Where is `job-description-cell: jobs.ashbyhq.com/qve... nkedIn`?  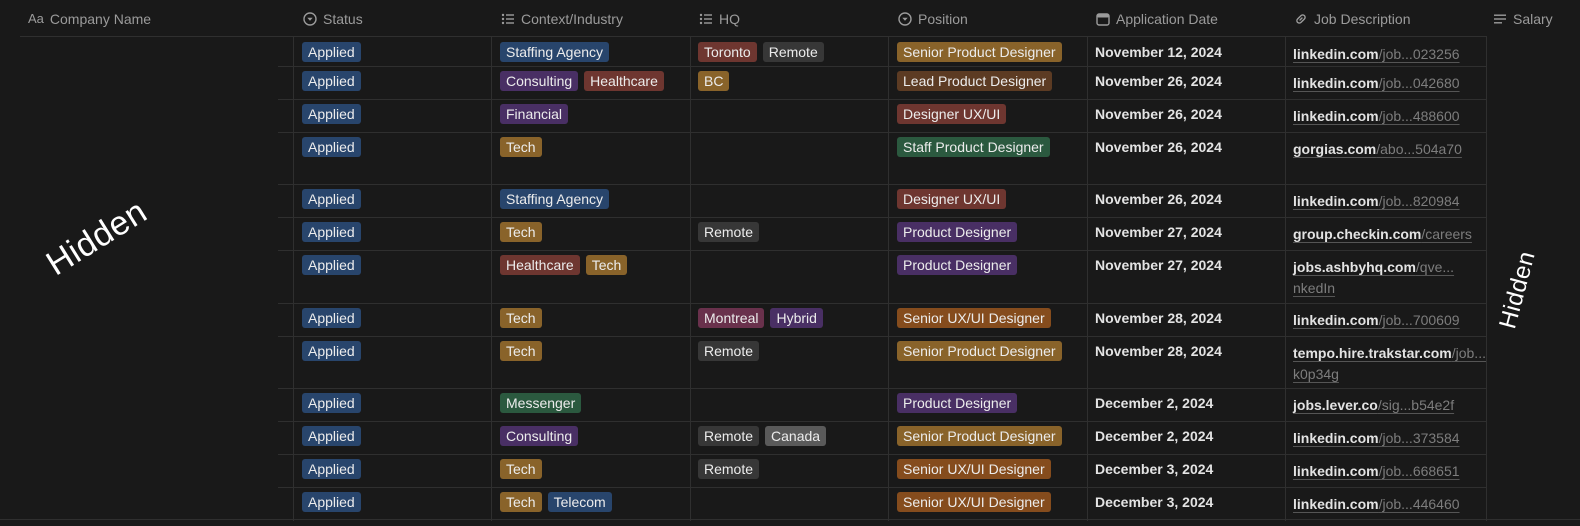 job-description-cell: jobs.ashbyhq.com/qve... nkedIn is located at coordinates (1388, 278).